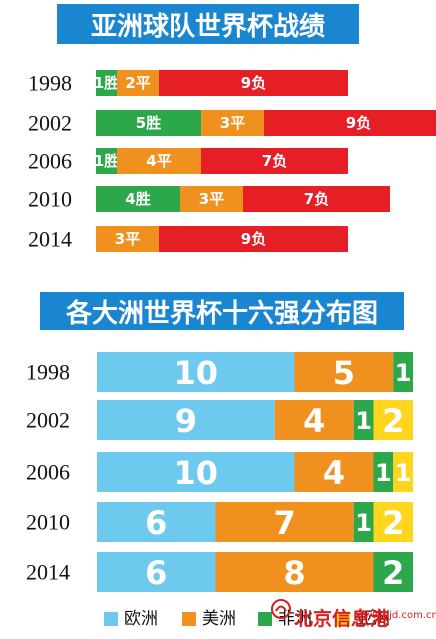  Describe the element at coordinates (111, 619) in the screenshot. I see `legend-swatch-europe` at that location.